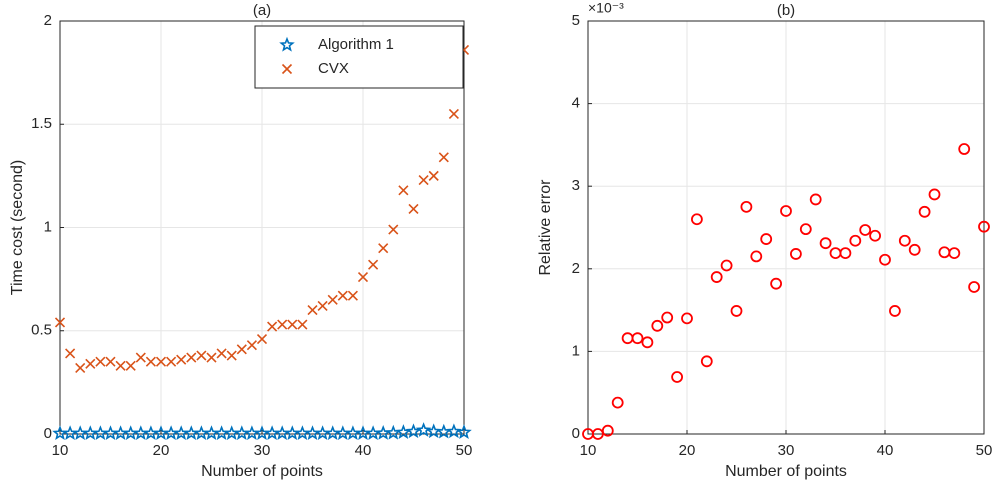 This screenshot has width=997, height=492. I want to click on y-tick-label: 3, so click(576, 185).